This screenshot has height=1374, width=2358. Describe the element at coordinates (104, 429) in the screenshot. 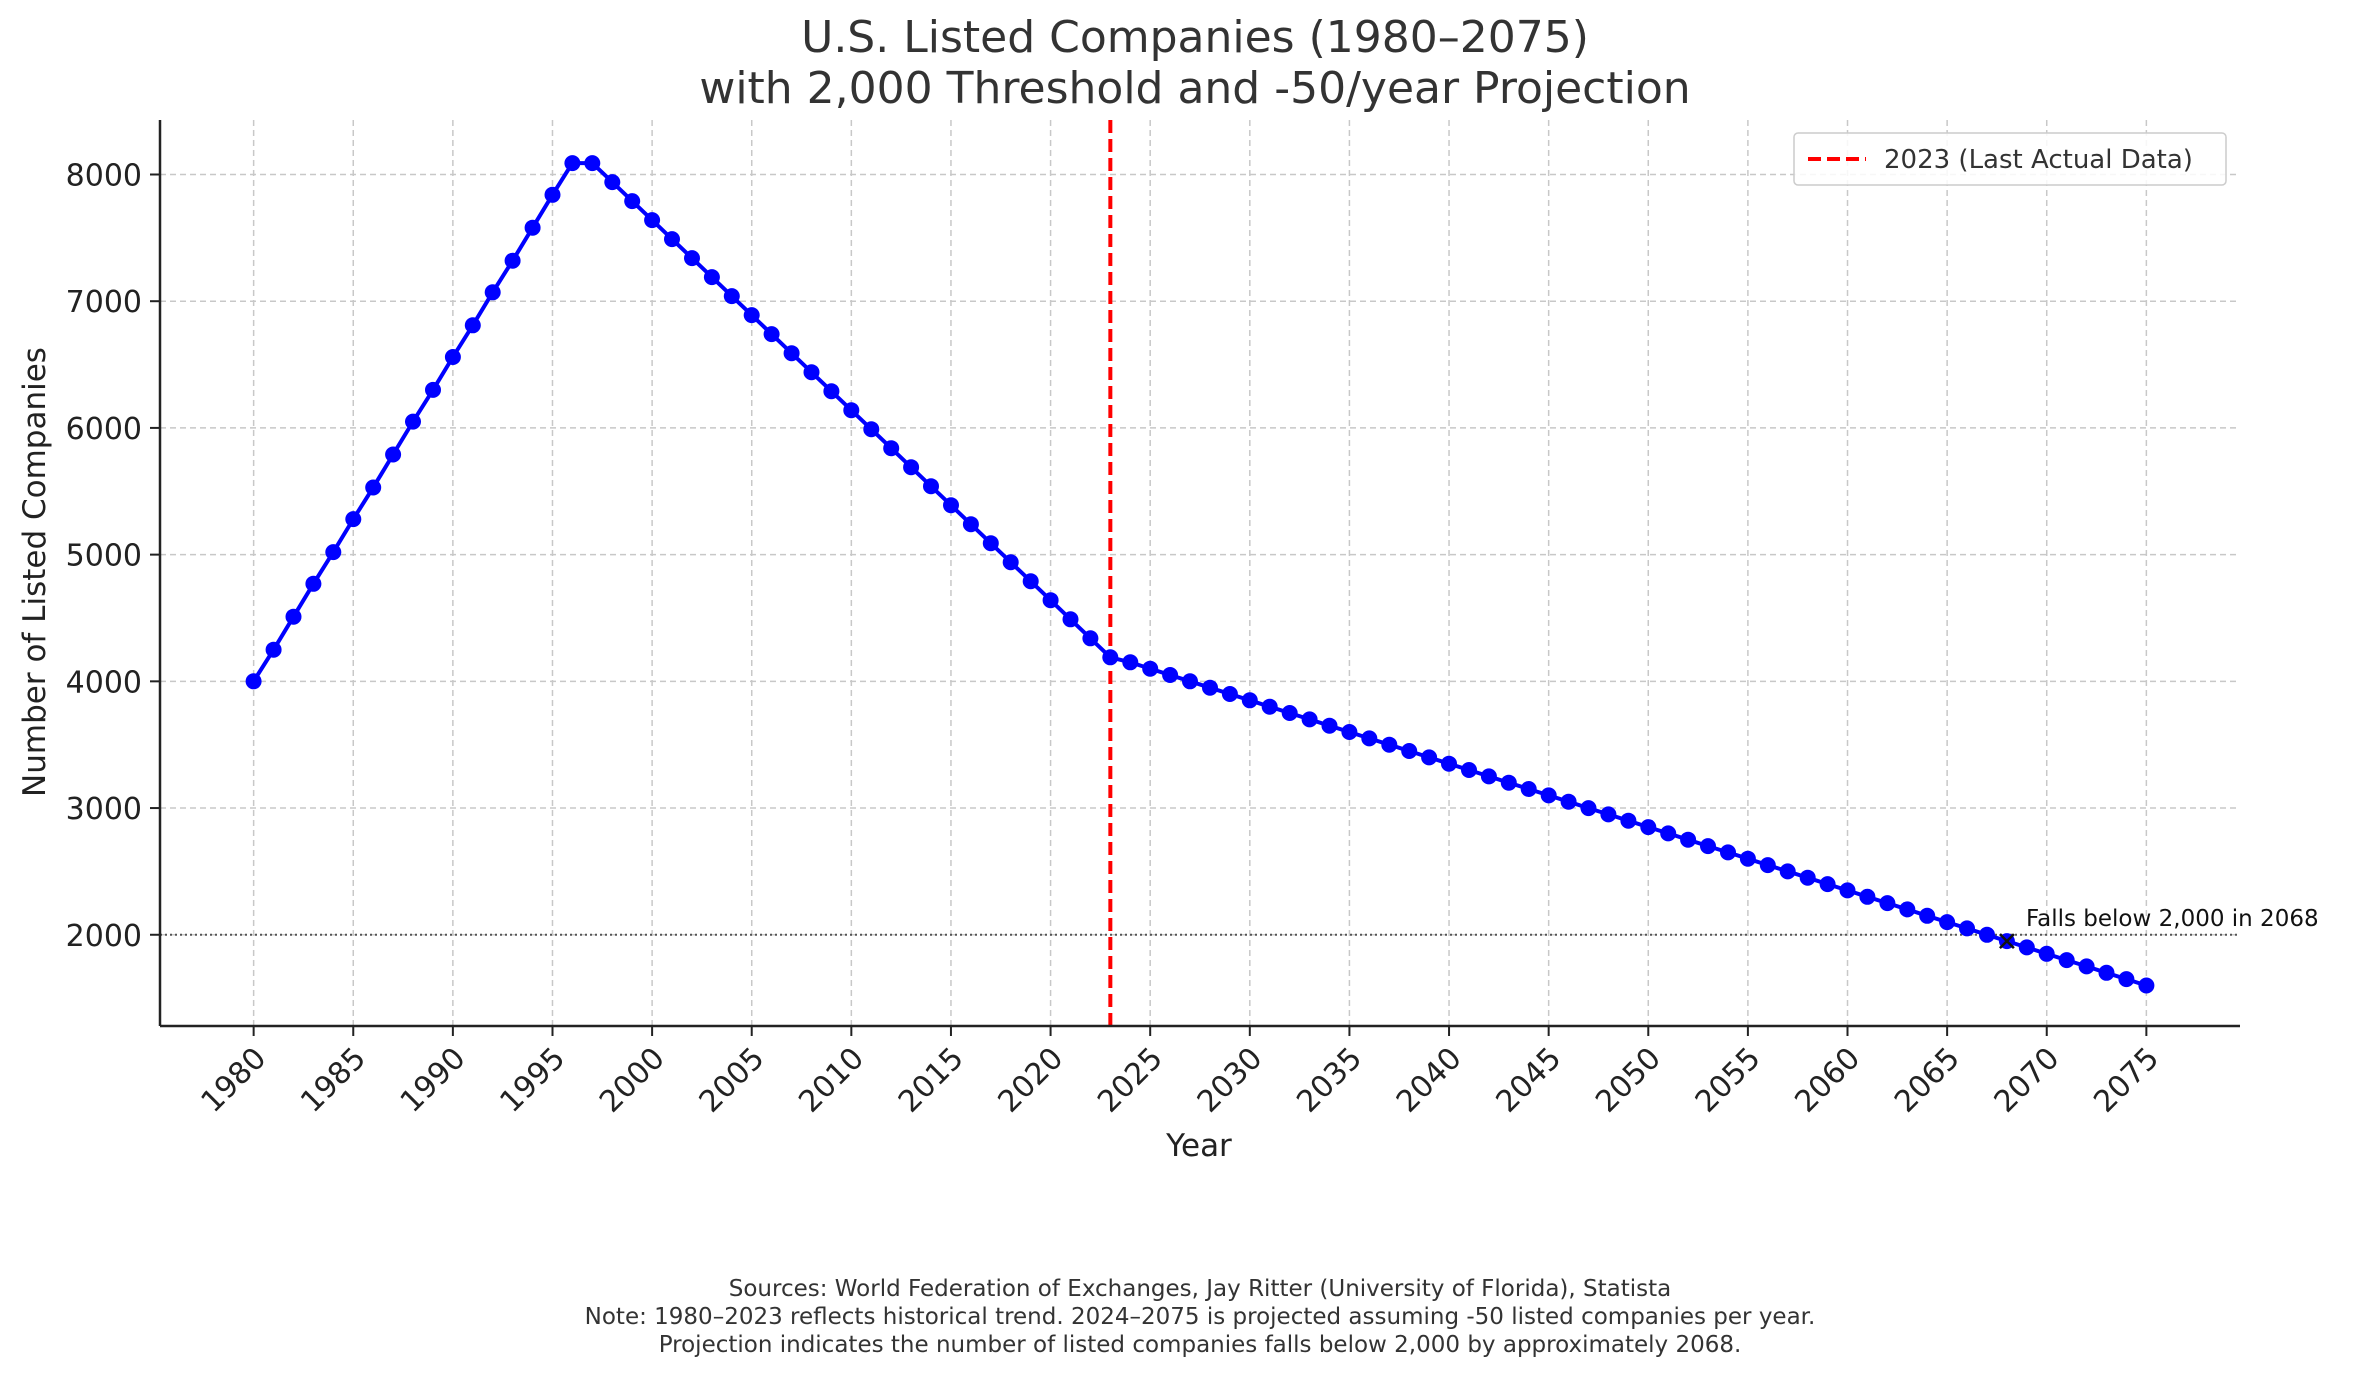

I see `y-tick-label: 6000` at that location.